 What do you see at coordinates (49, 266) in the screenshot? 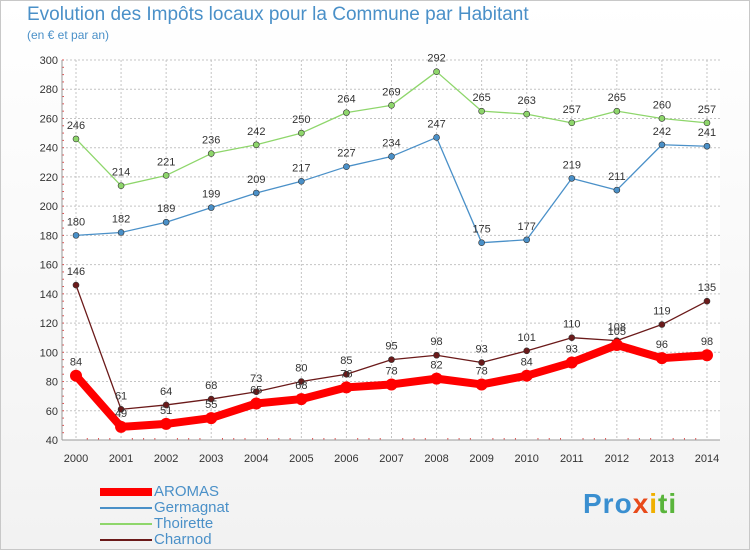
I see `y-tick-label: 160` at bounding box center [49, 266].